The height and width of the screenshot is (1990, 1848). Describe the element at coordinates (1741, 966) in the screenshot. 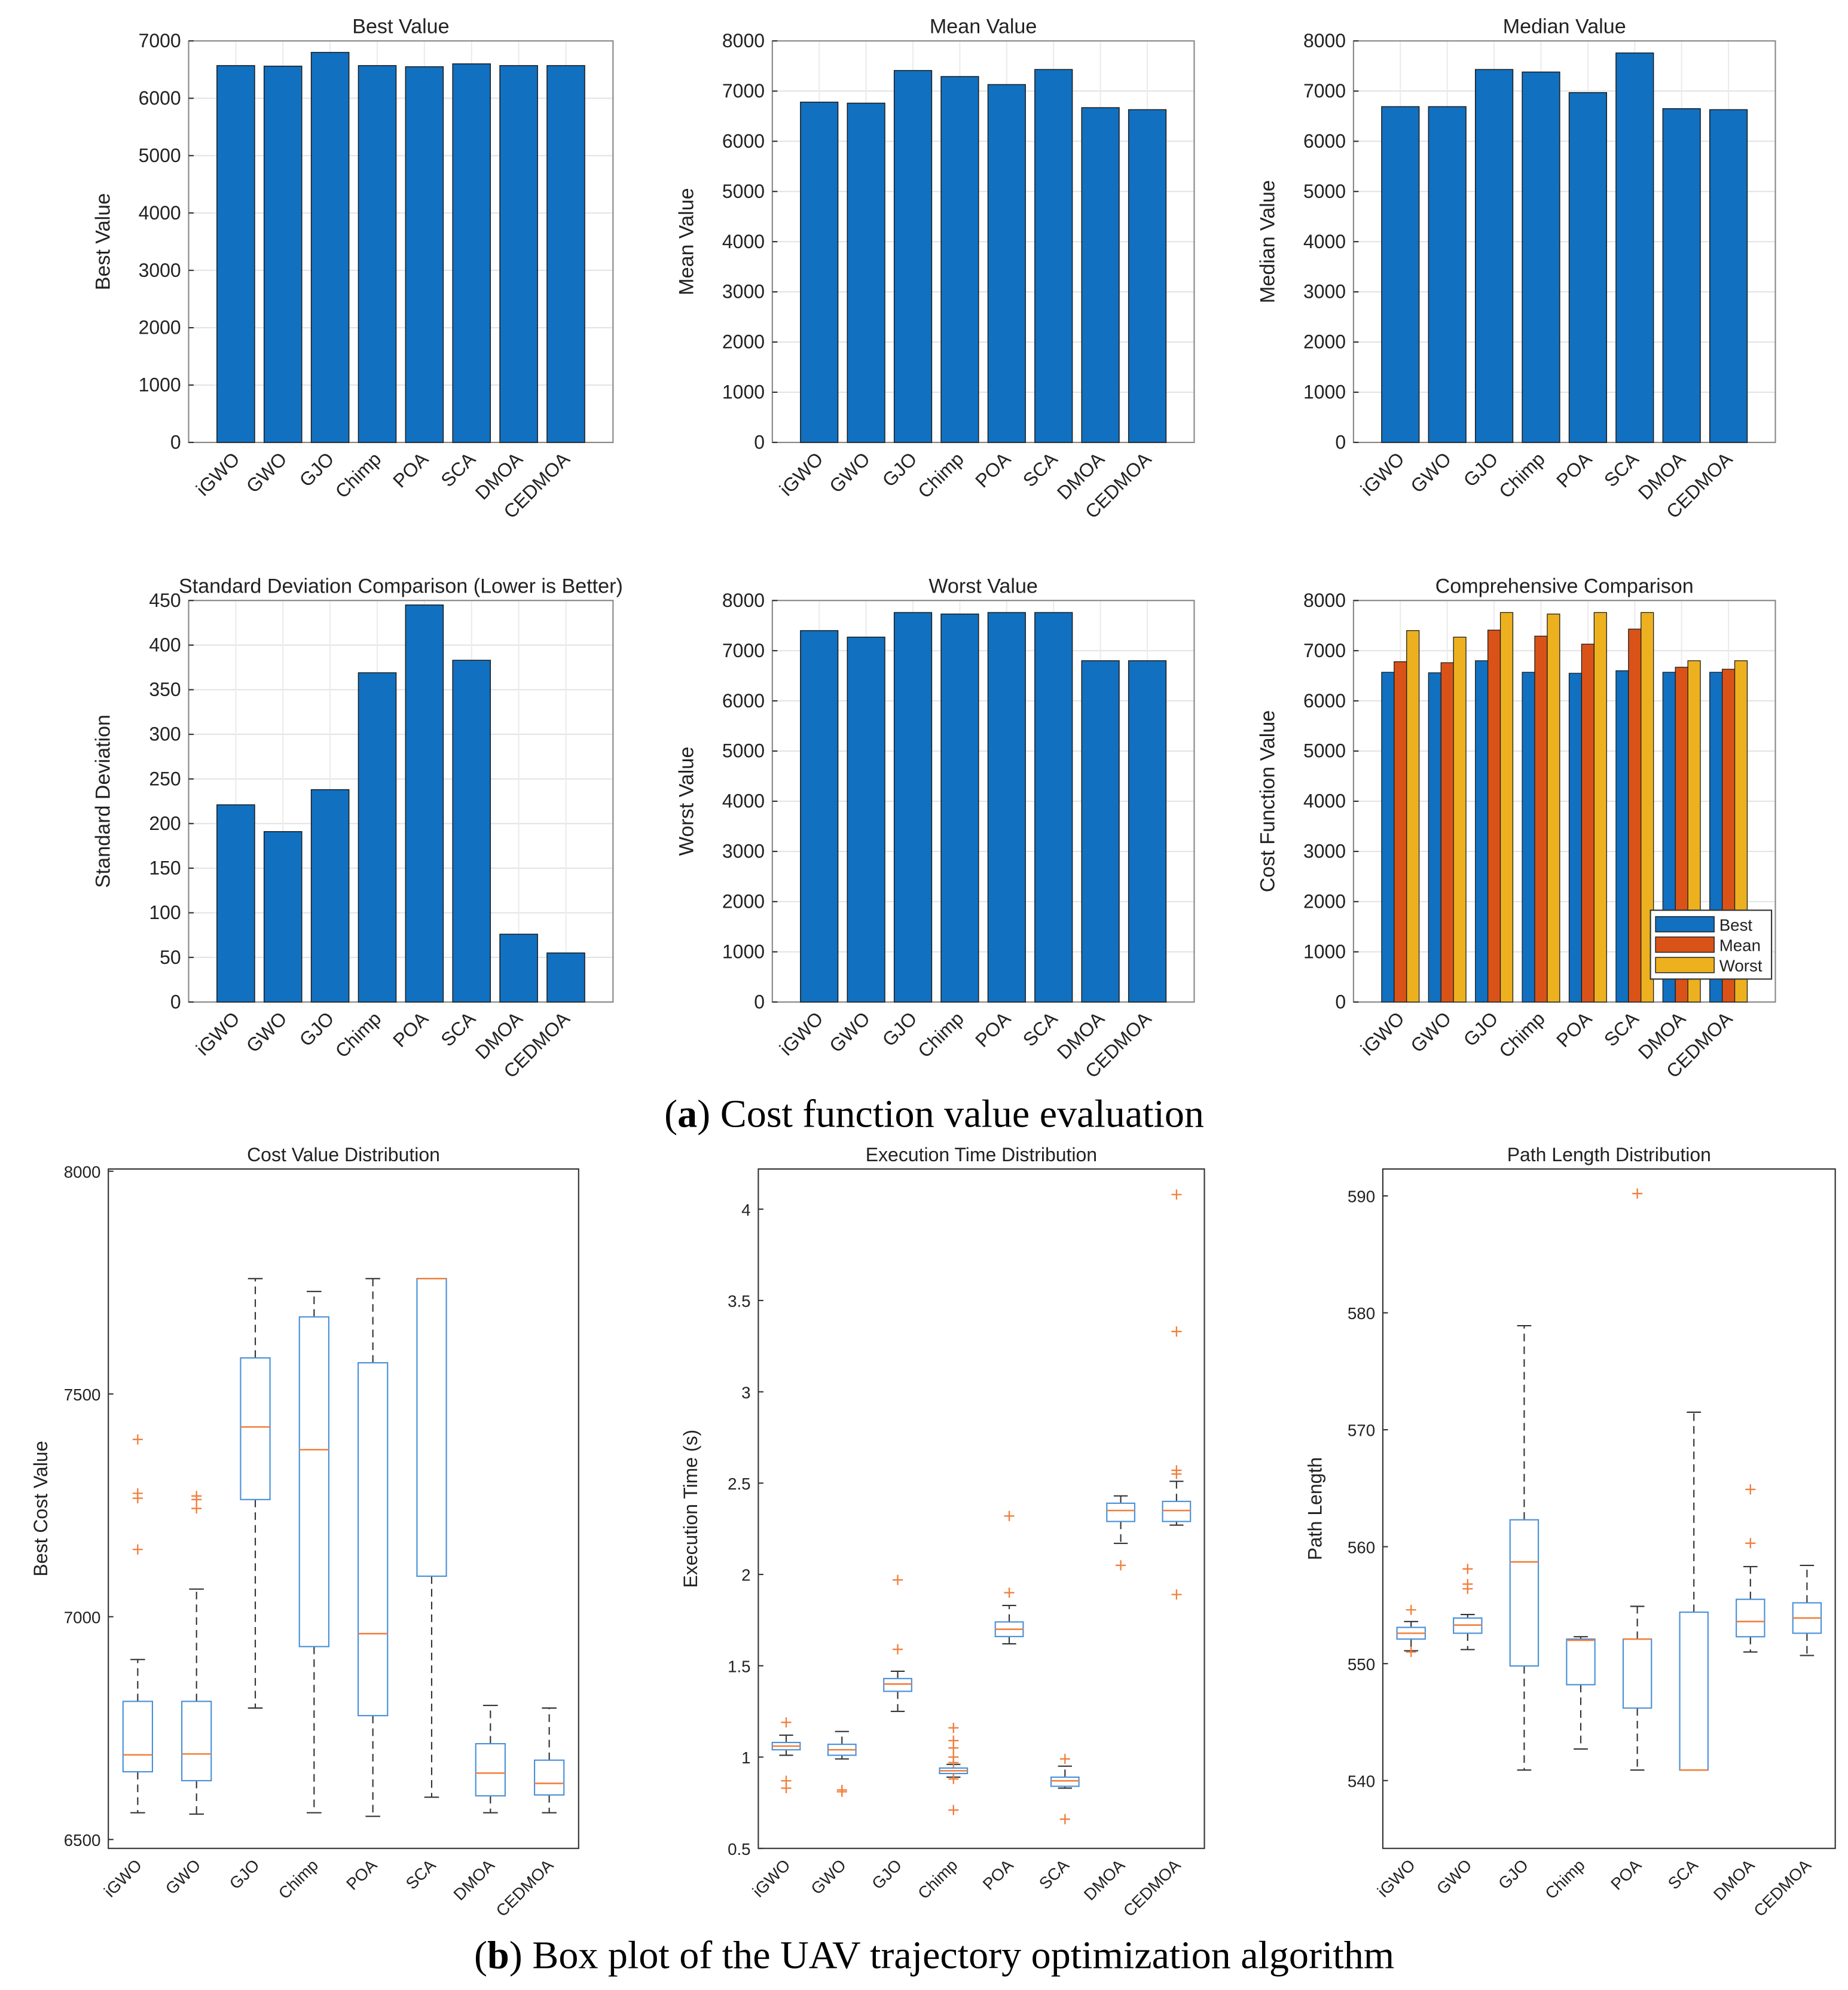

I see `legend-label-worst: Worst` at that location.